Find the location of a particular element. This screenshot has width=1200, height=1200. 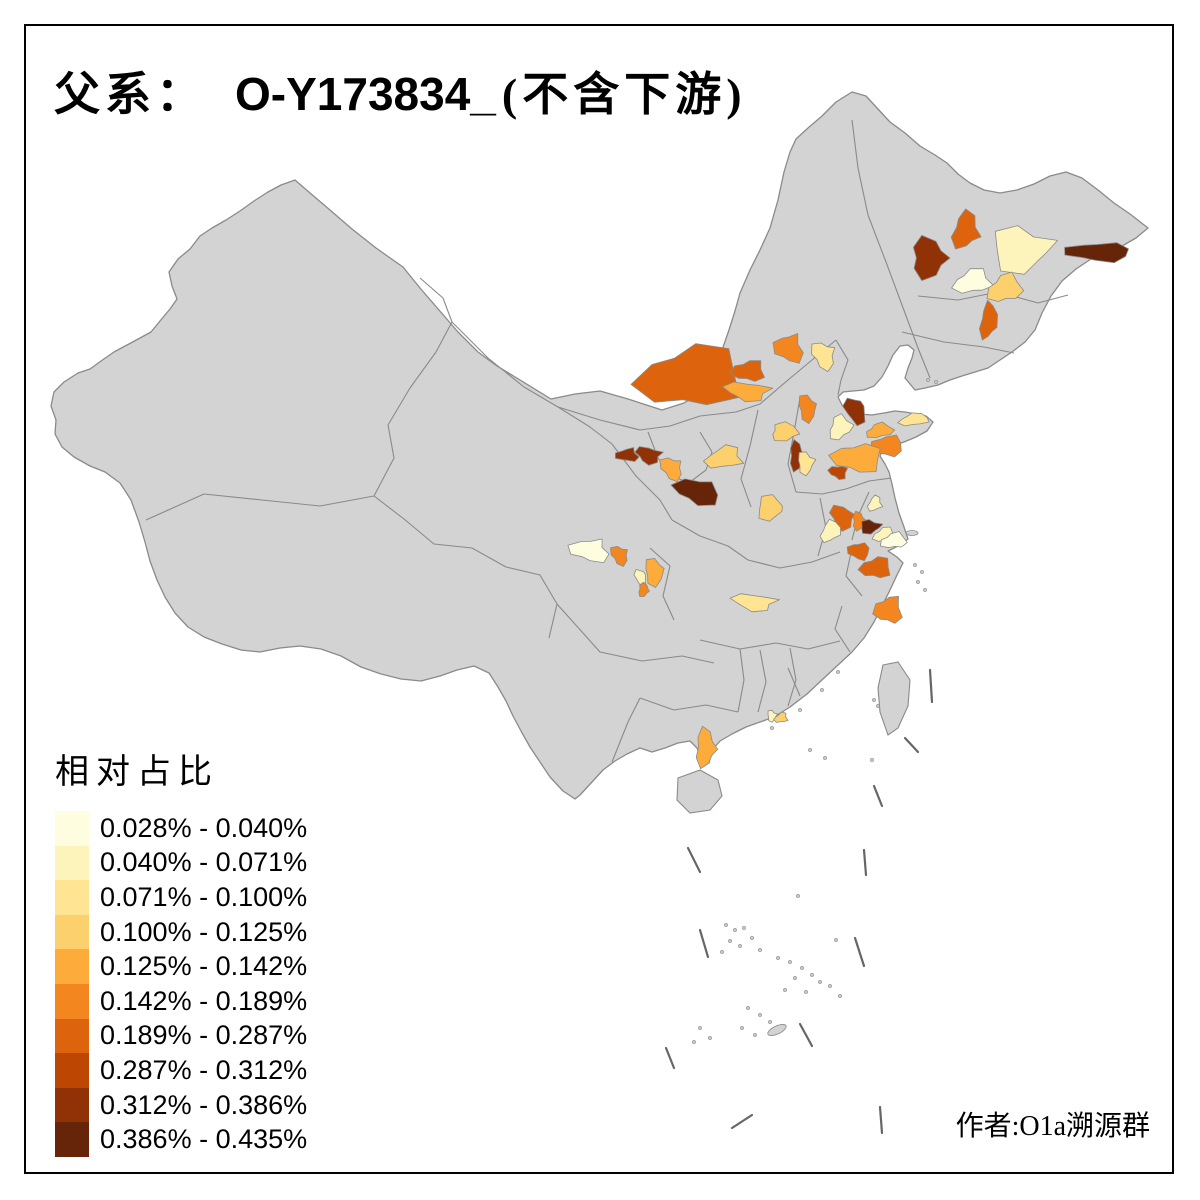

legend-row: 0.125% - 0.142% is located at coordinates (181, 966).